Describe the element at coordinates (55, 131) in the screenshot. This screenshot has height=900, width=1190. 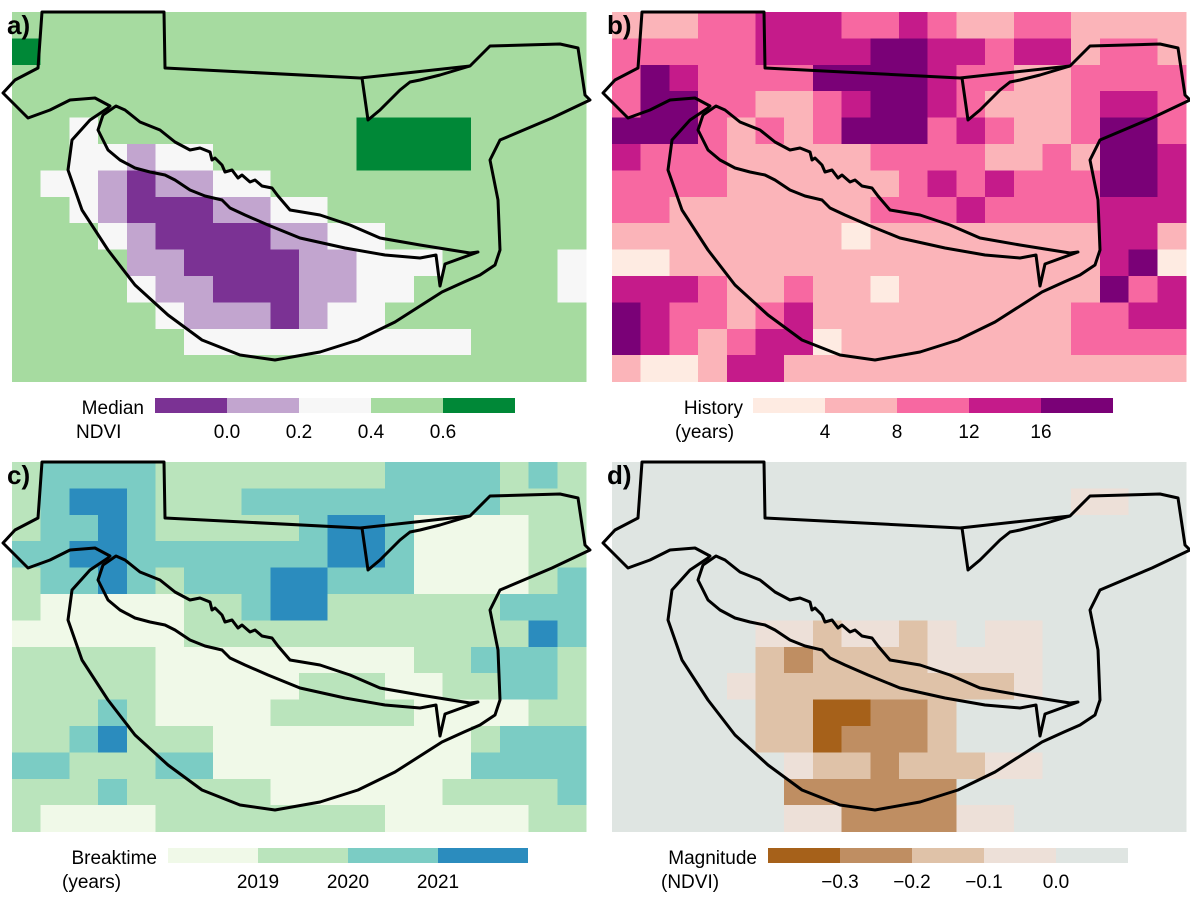
I see `cell-r4-c1` at that location.